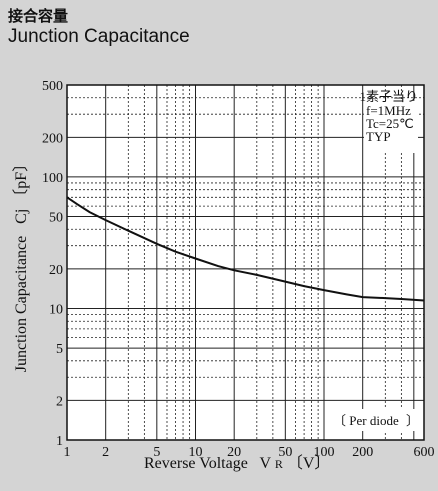 The height and width of the screenshot is (491, 438). What do you see at coordinates (378, 136) in the screenshot?
I see `condition-typ: TYP` at bounding box center [378, 136].